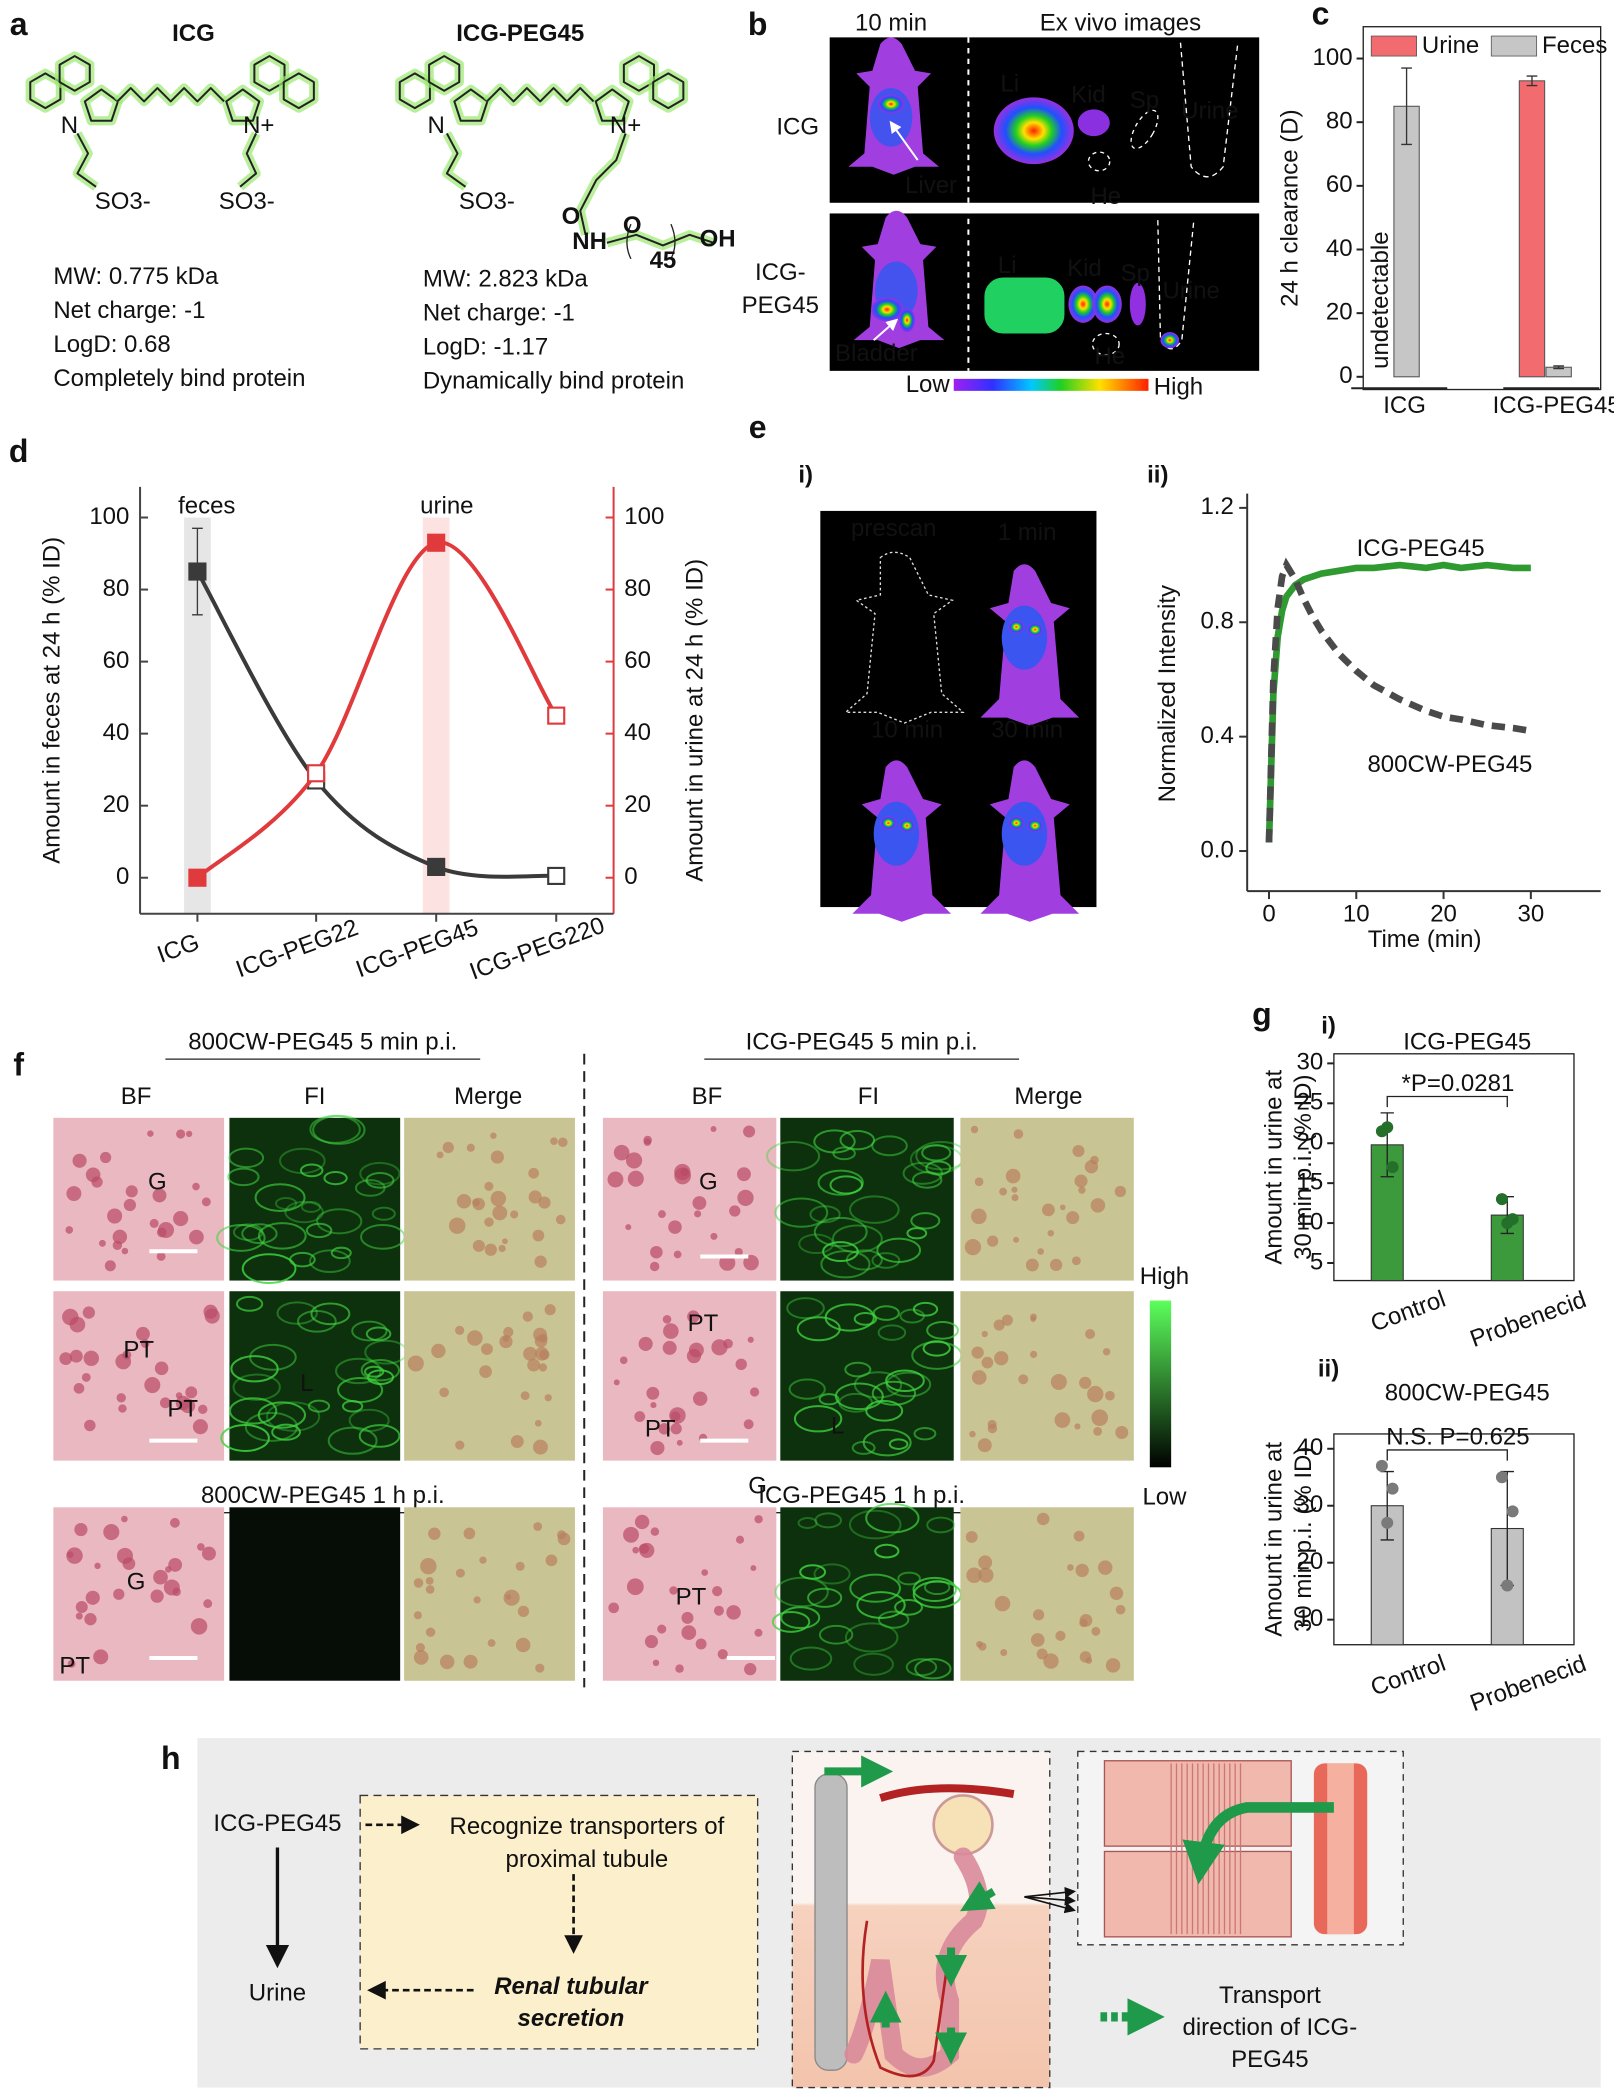 This screenshot has height=2100, width=1614. I want to click on y-tick-label: 100, so click(109, 516).